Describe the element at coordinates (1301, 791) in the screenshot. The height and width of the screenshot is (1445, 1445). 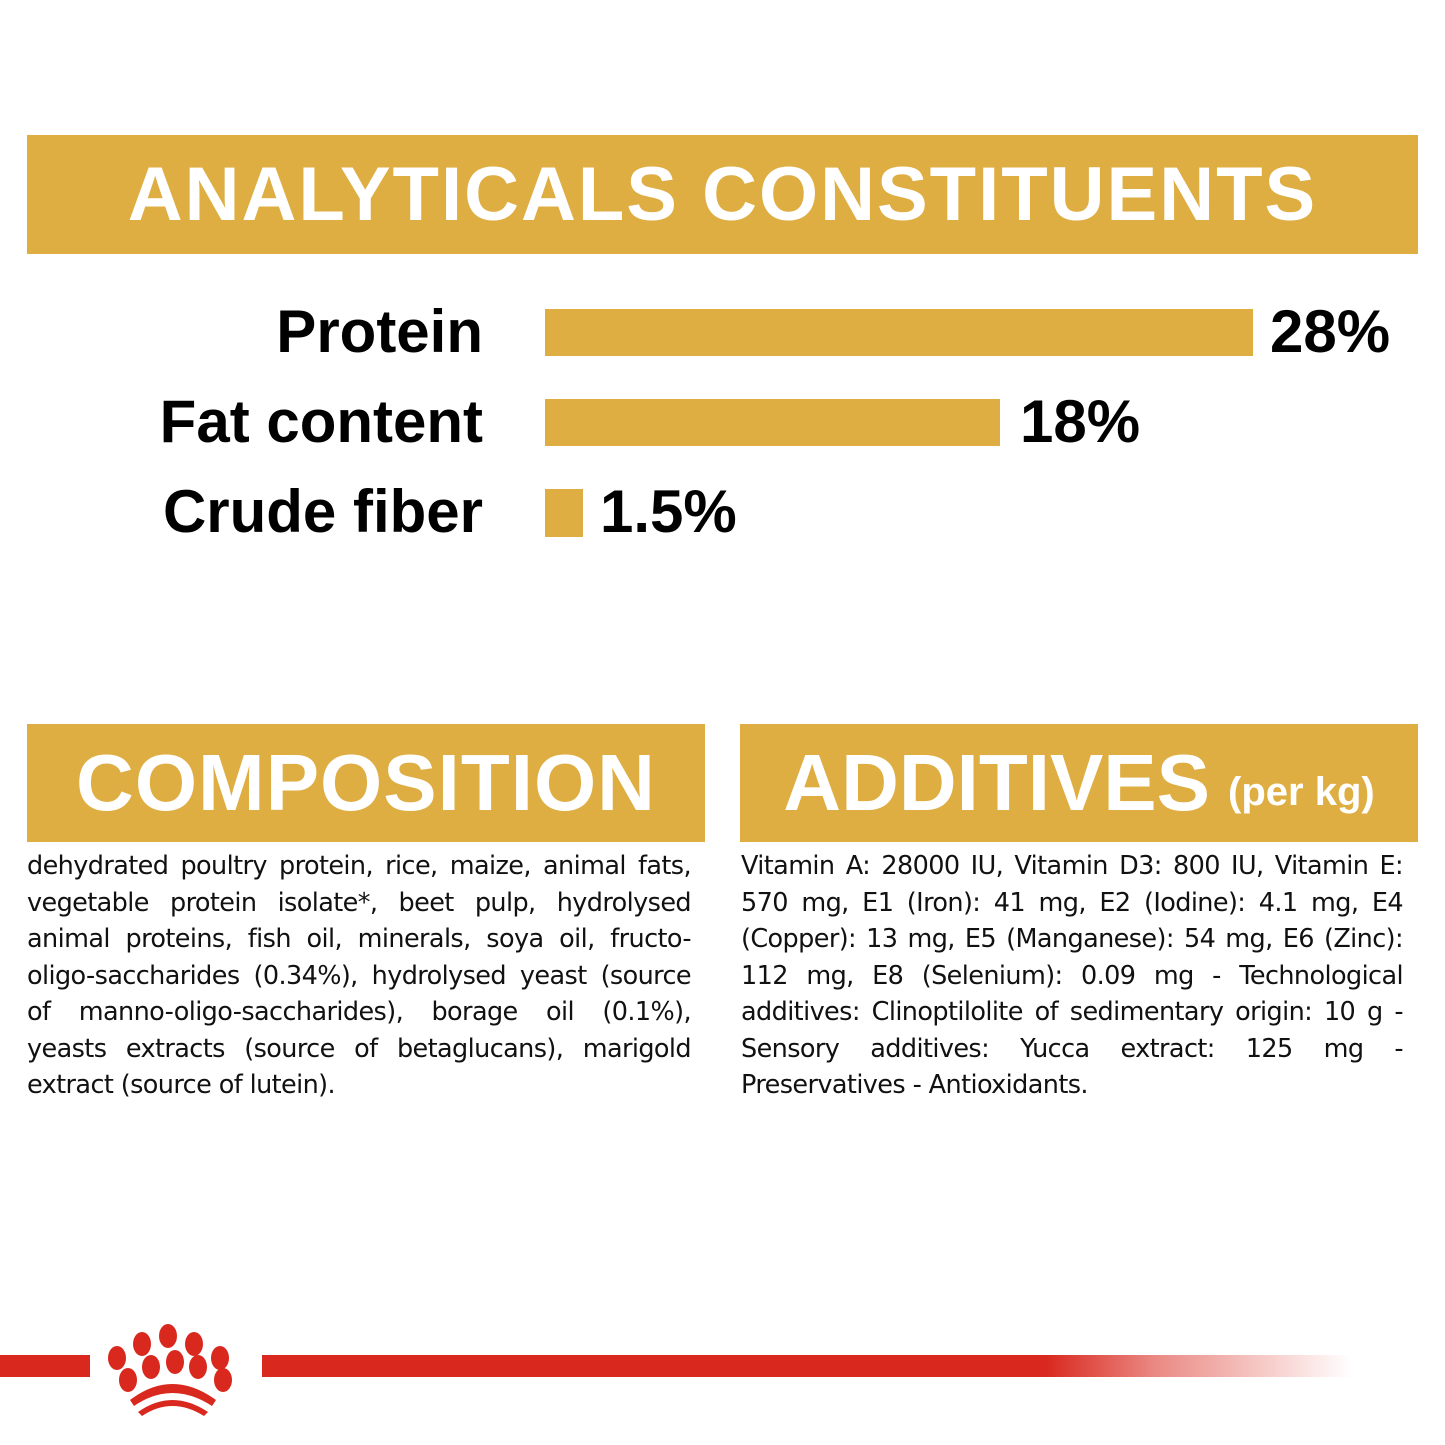
I see `additives-subtitle: (per kg)` at that location.